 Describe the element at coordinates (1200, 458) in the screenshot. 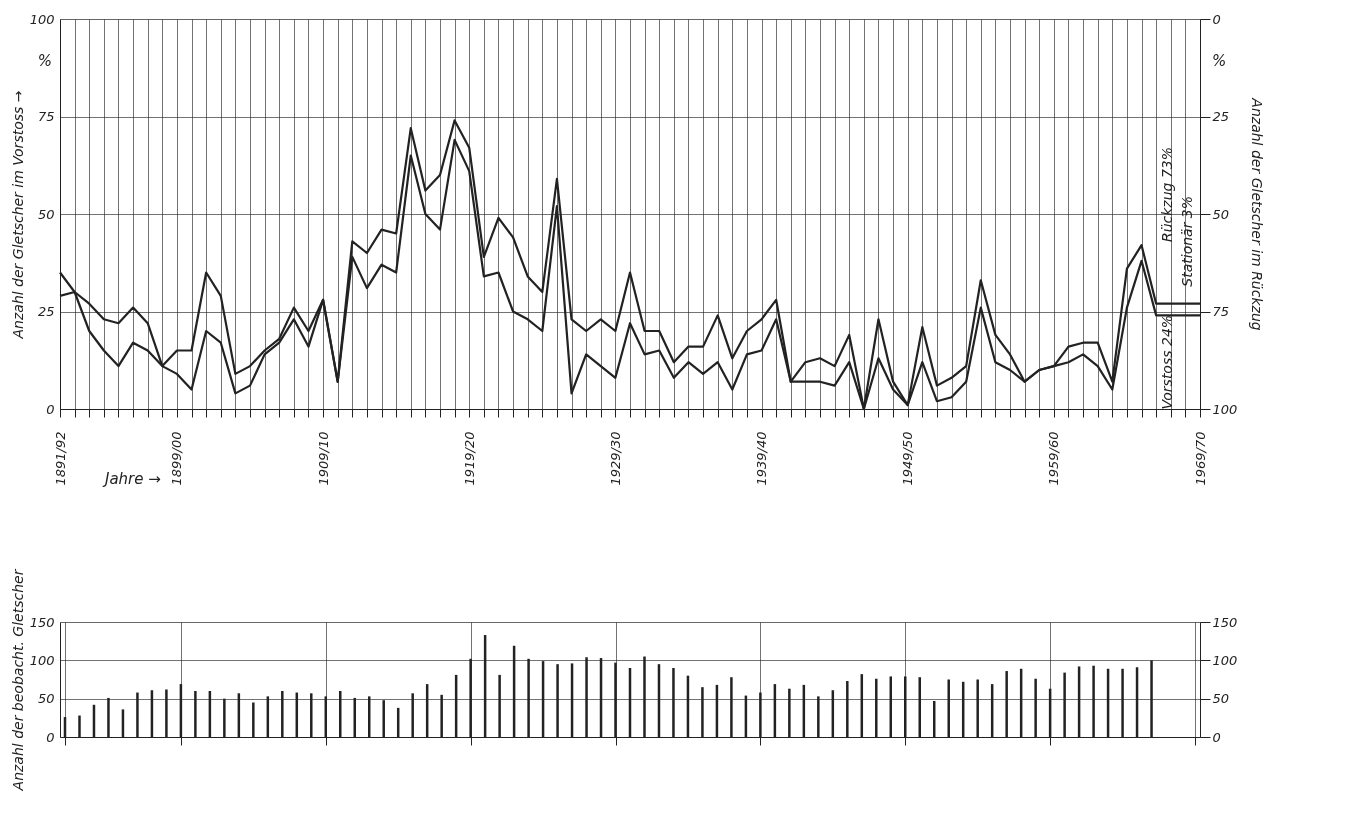

I see `x-tick-label: 1969/70` at that location.